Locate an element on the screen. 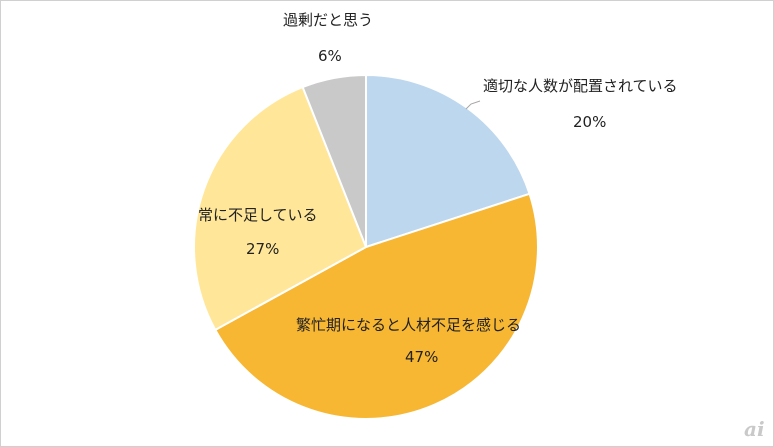 The width and height of the screenshot is (774, 447). slice-value-appropriate: 20% is located at coordinates (589, 122).